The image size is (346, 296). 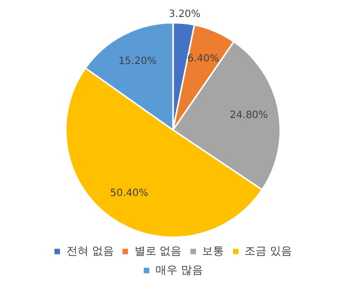 I want to click on data-label: 24.80%, so click(x=249, y=116).